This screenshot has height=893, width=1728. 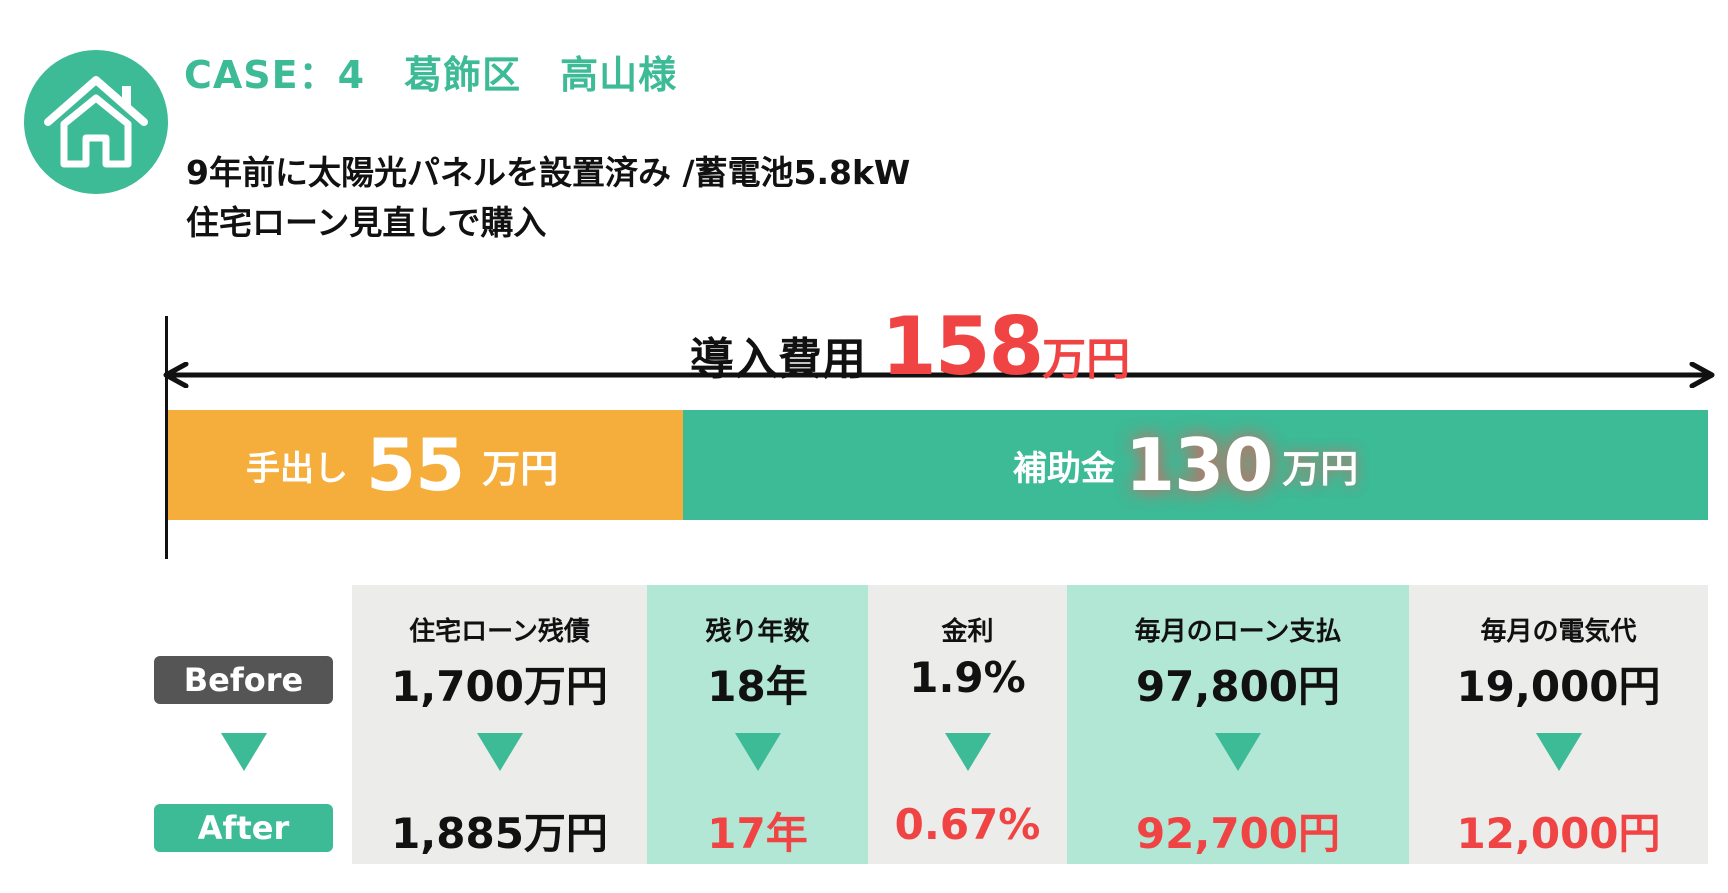 I want to click on self-payment-value: 55, so click(x=415, y=465).